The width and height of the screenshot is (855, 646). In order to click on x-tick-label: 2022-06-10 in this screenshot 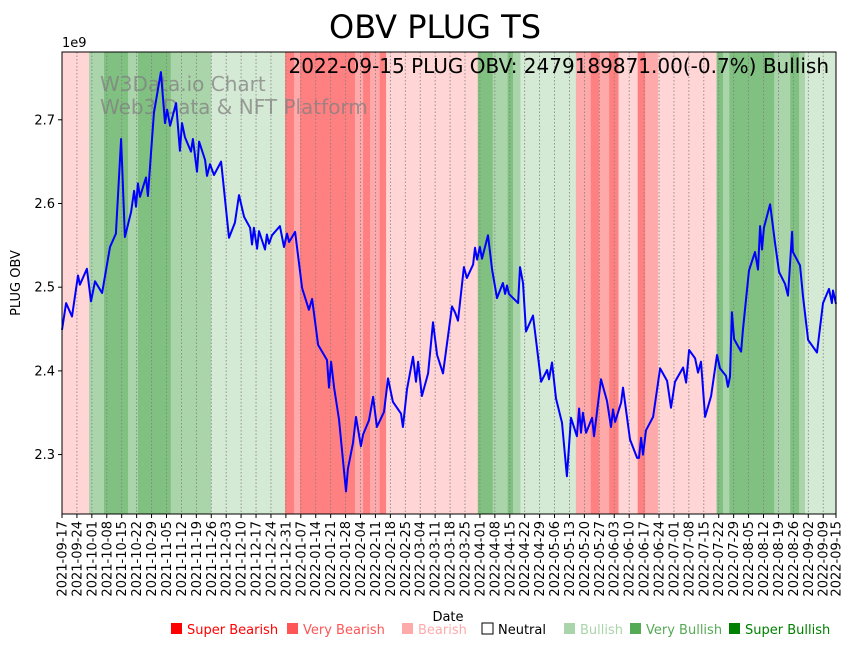, I will do `click(630, 559)`.